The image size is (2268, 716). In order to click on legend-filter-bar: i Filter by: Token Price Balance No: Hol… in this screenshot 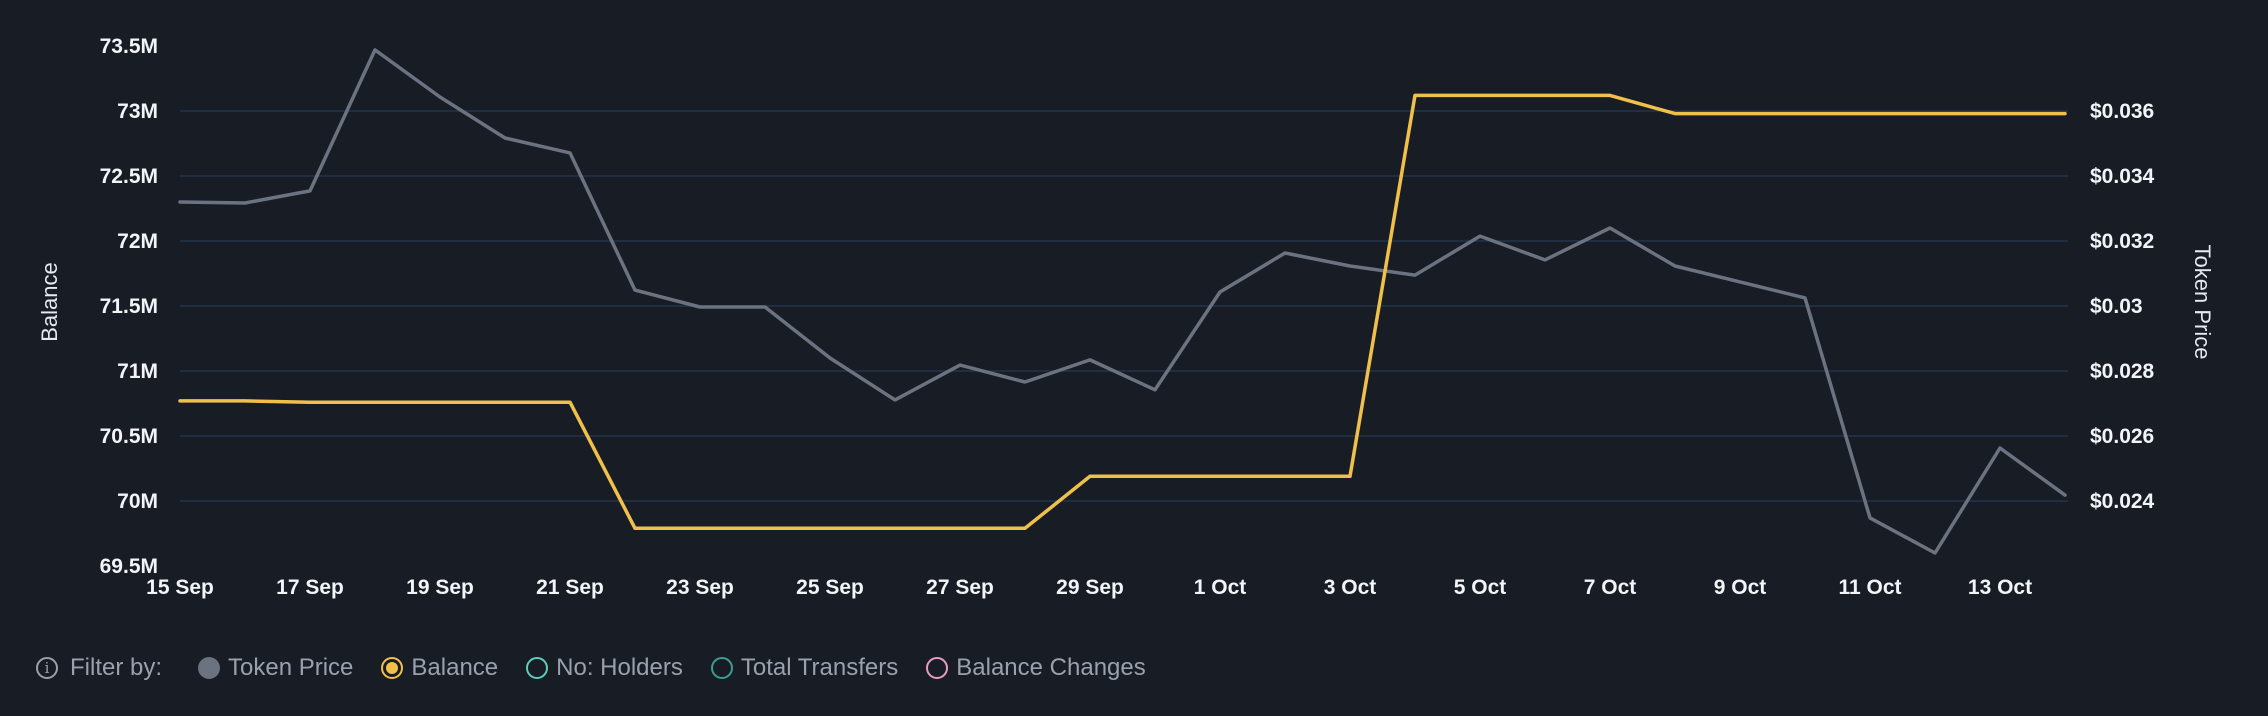, I will do `click(605, 668)`.